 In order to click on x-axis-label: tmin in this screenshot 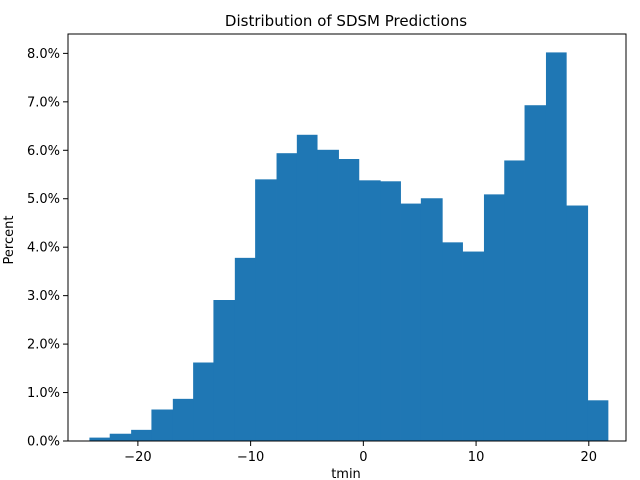, I will do `click(346, 473)`.